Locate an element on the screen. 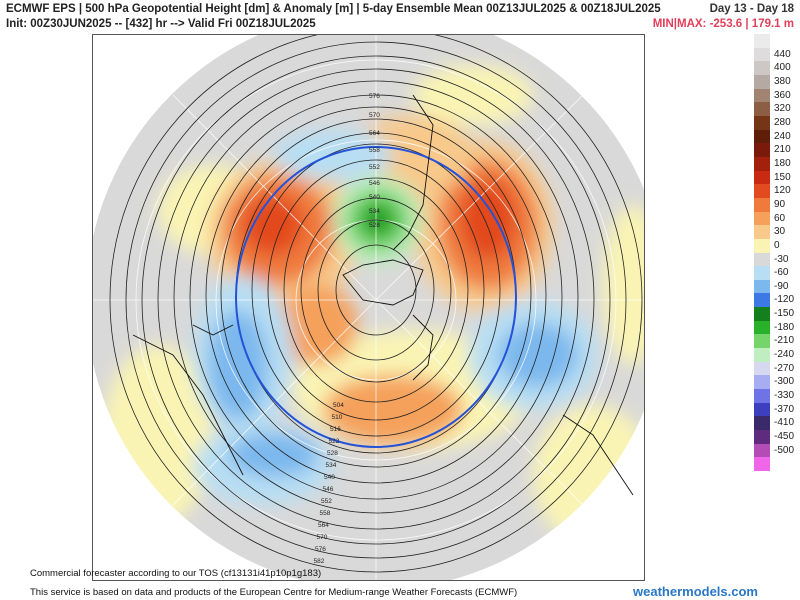 Image resolution: width=800 pixels, height=600 pixels. colorbar-row: 180 is located at coordinates (777, 163).